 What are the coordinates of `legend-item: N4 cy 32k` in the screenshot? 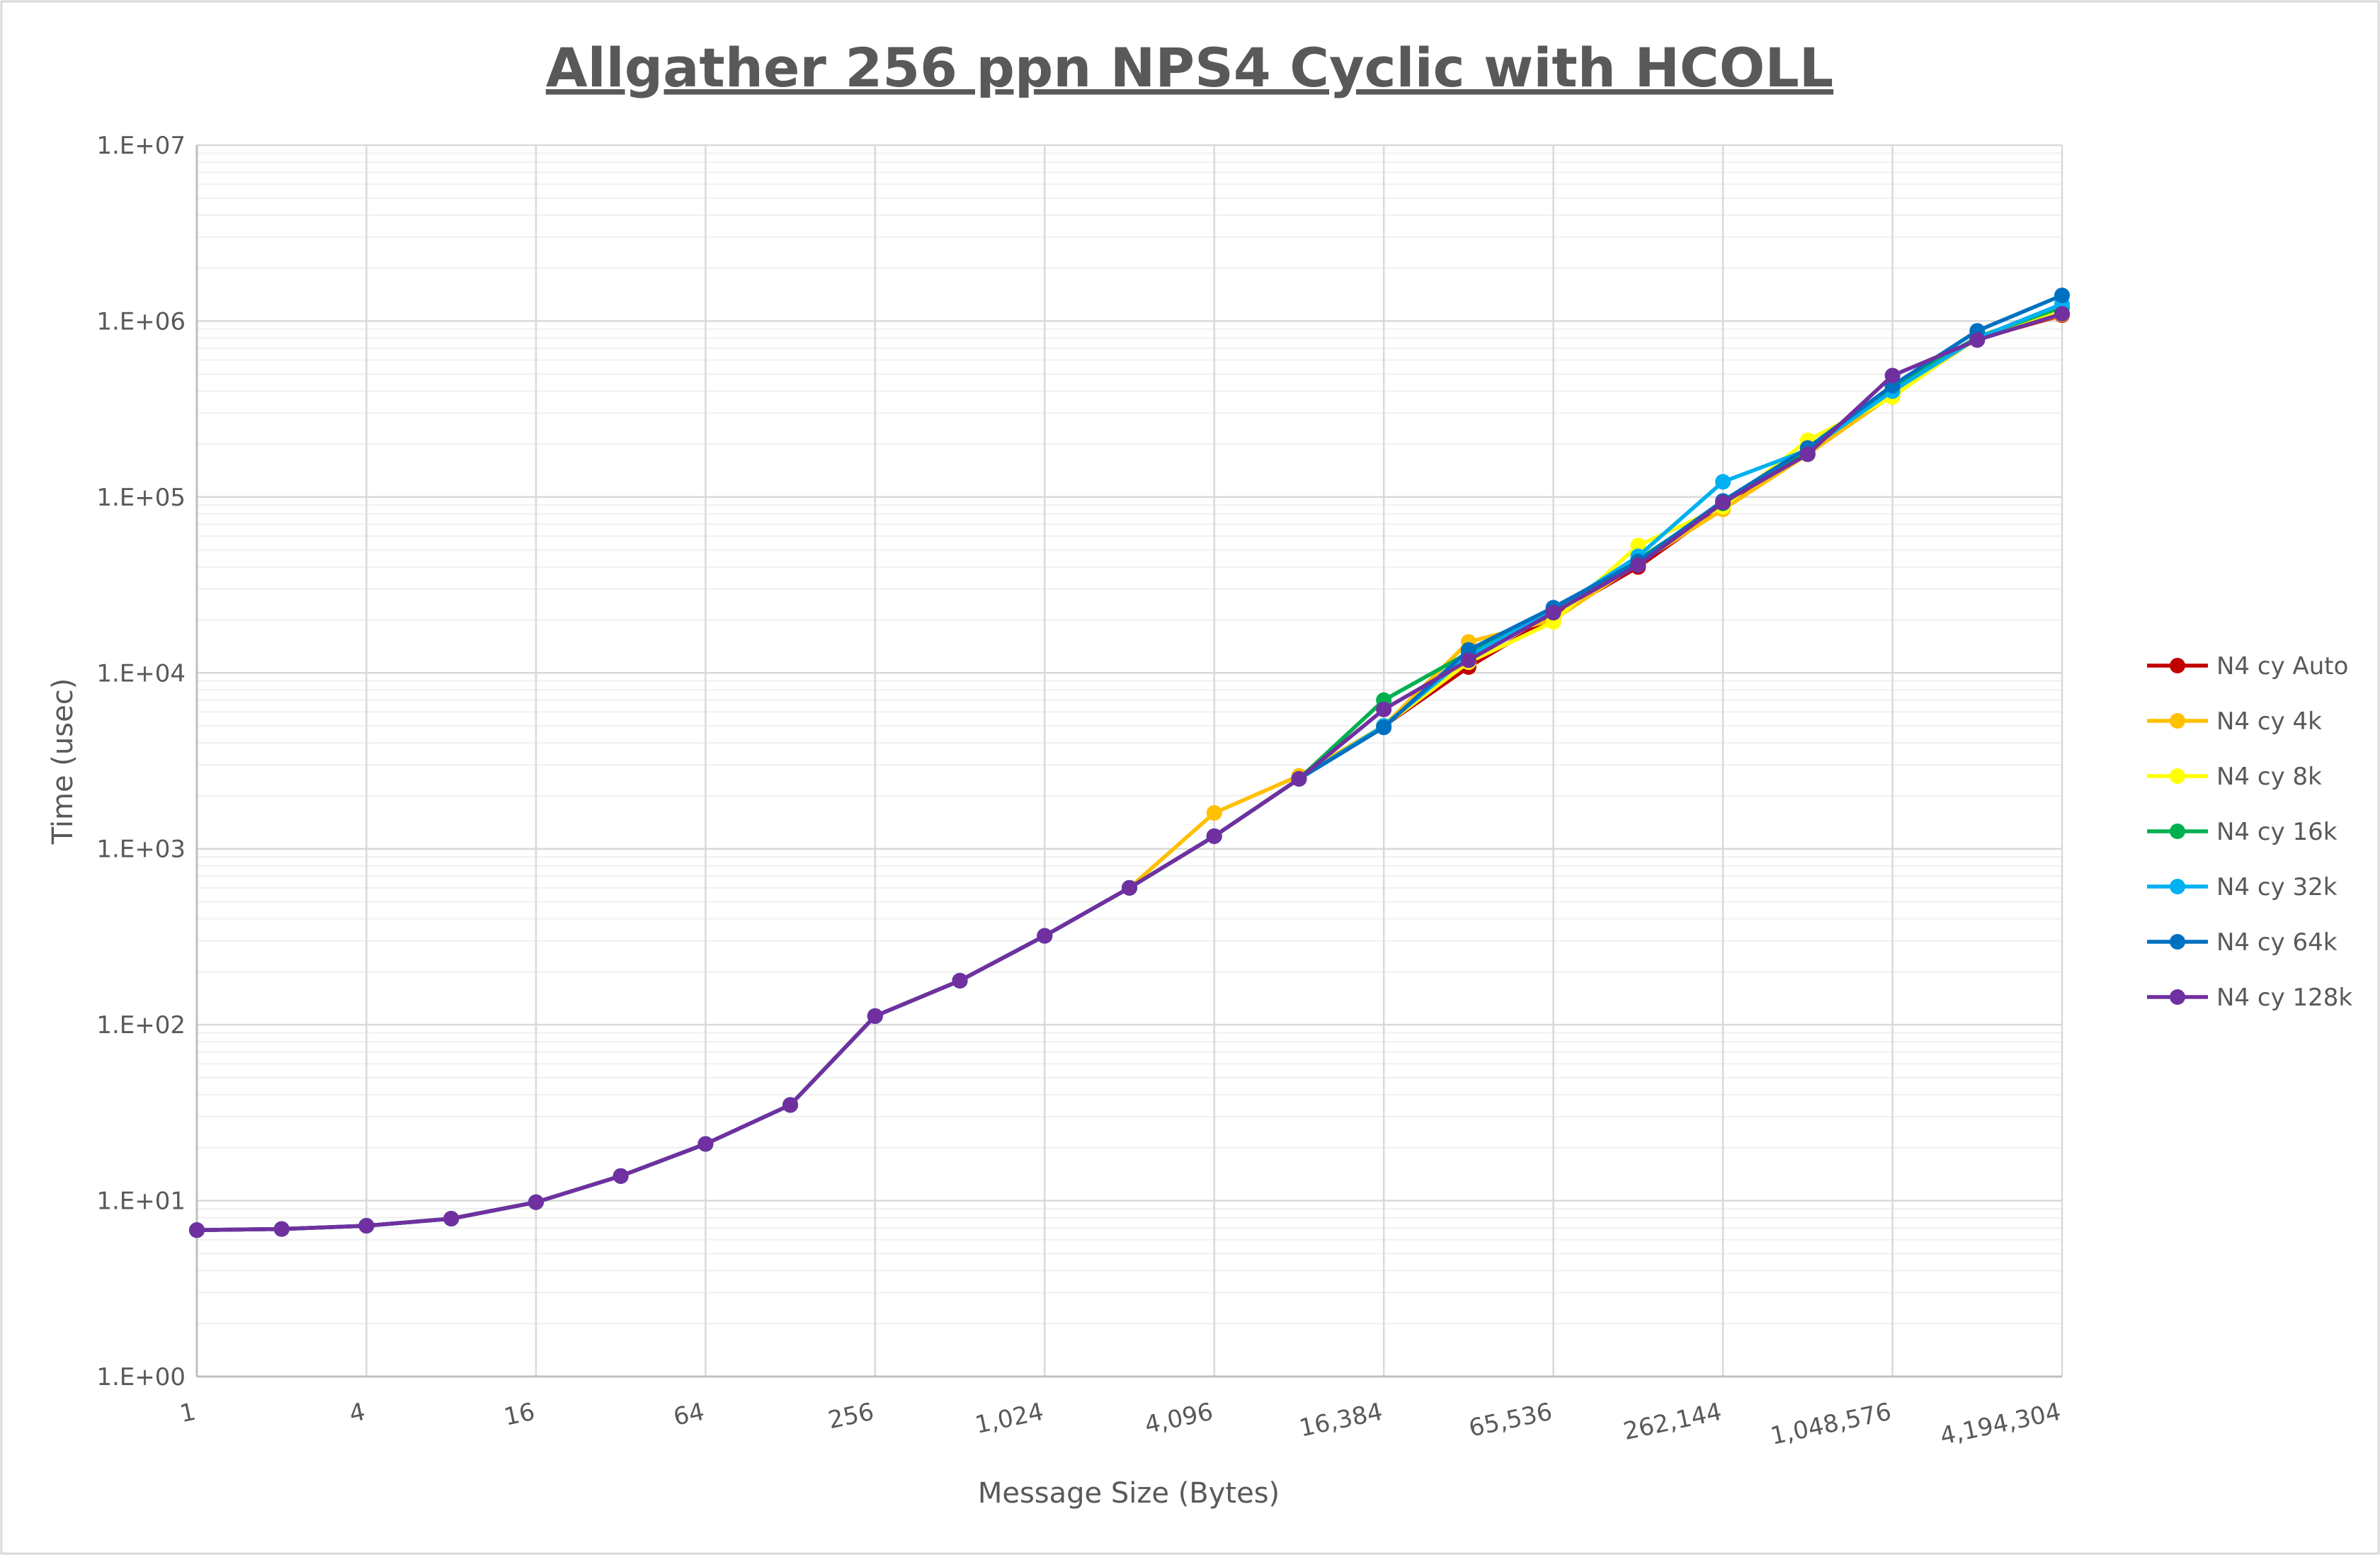 It's located at (2242, 887).